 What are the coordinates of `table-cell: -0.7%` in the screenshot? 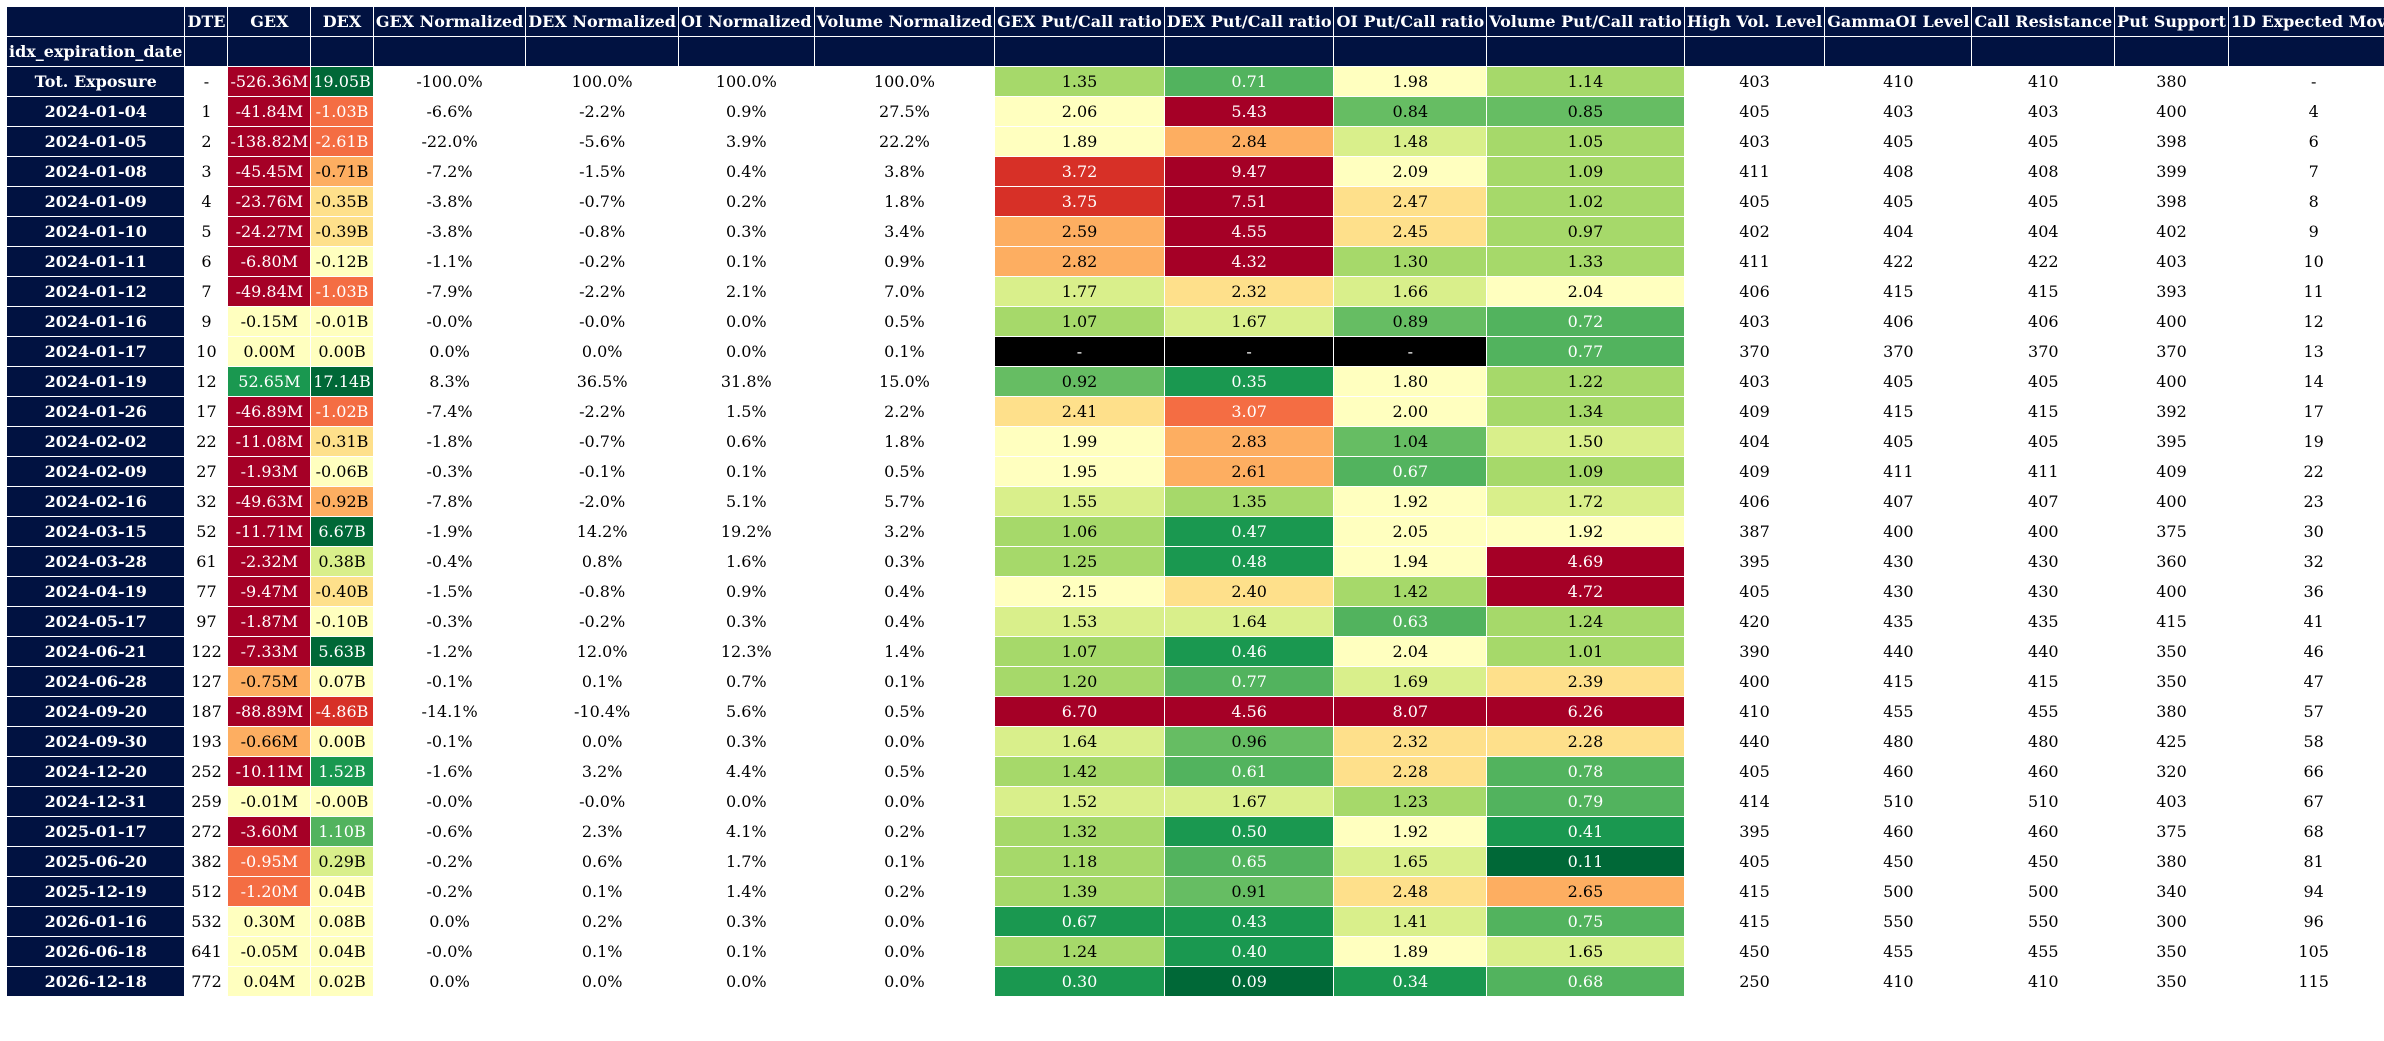 It's located at (602, 441).